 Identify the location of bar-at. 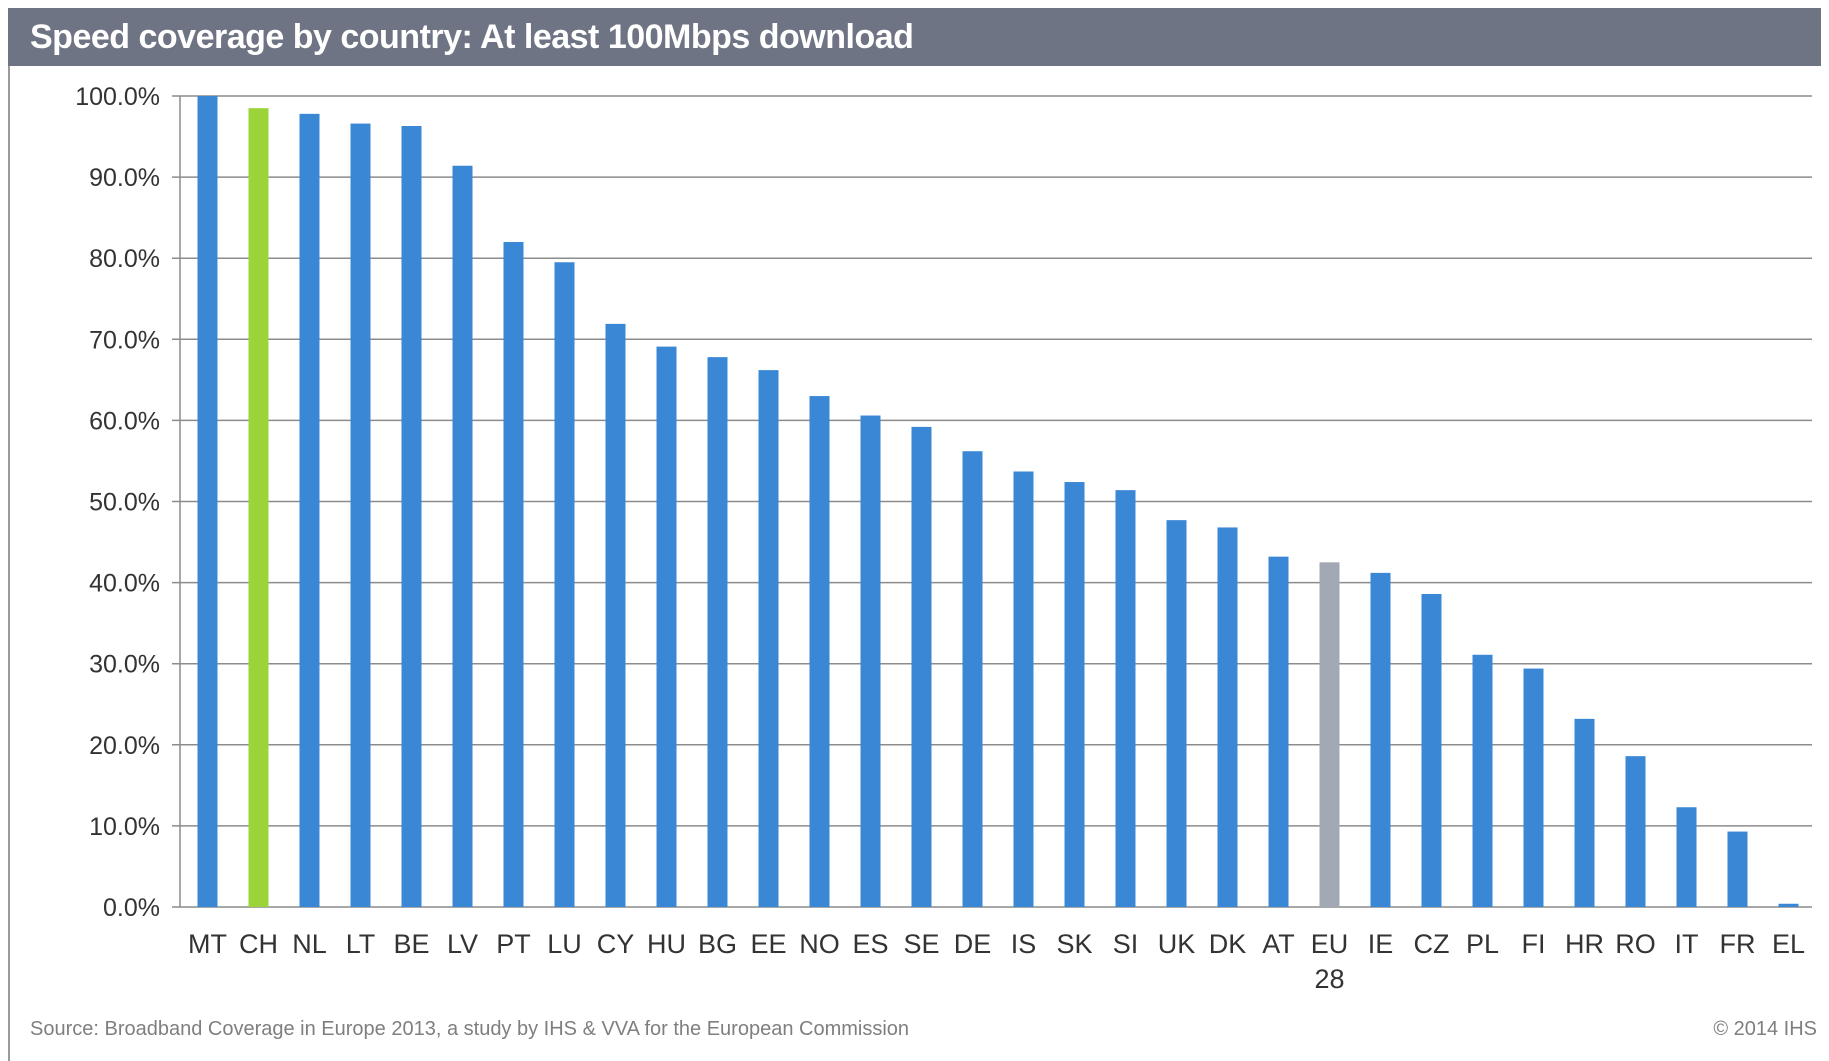
(1278, 731).